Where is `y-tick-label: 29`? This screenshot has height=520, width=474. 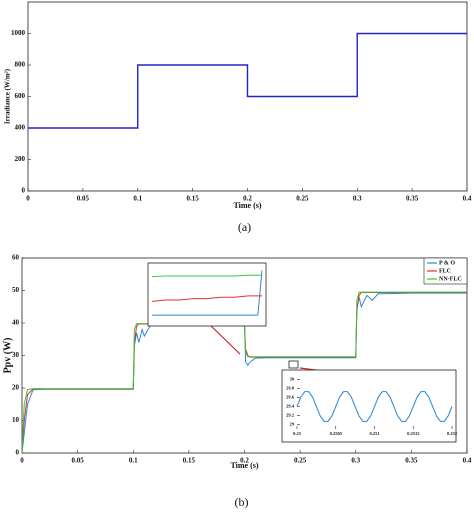 y-tick-label: 29 is located at coordinates (292, 424).